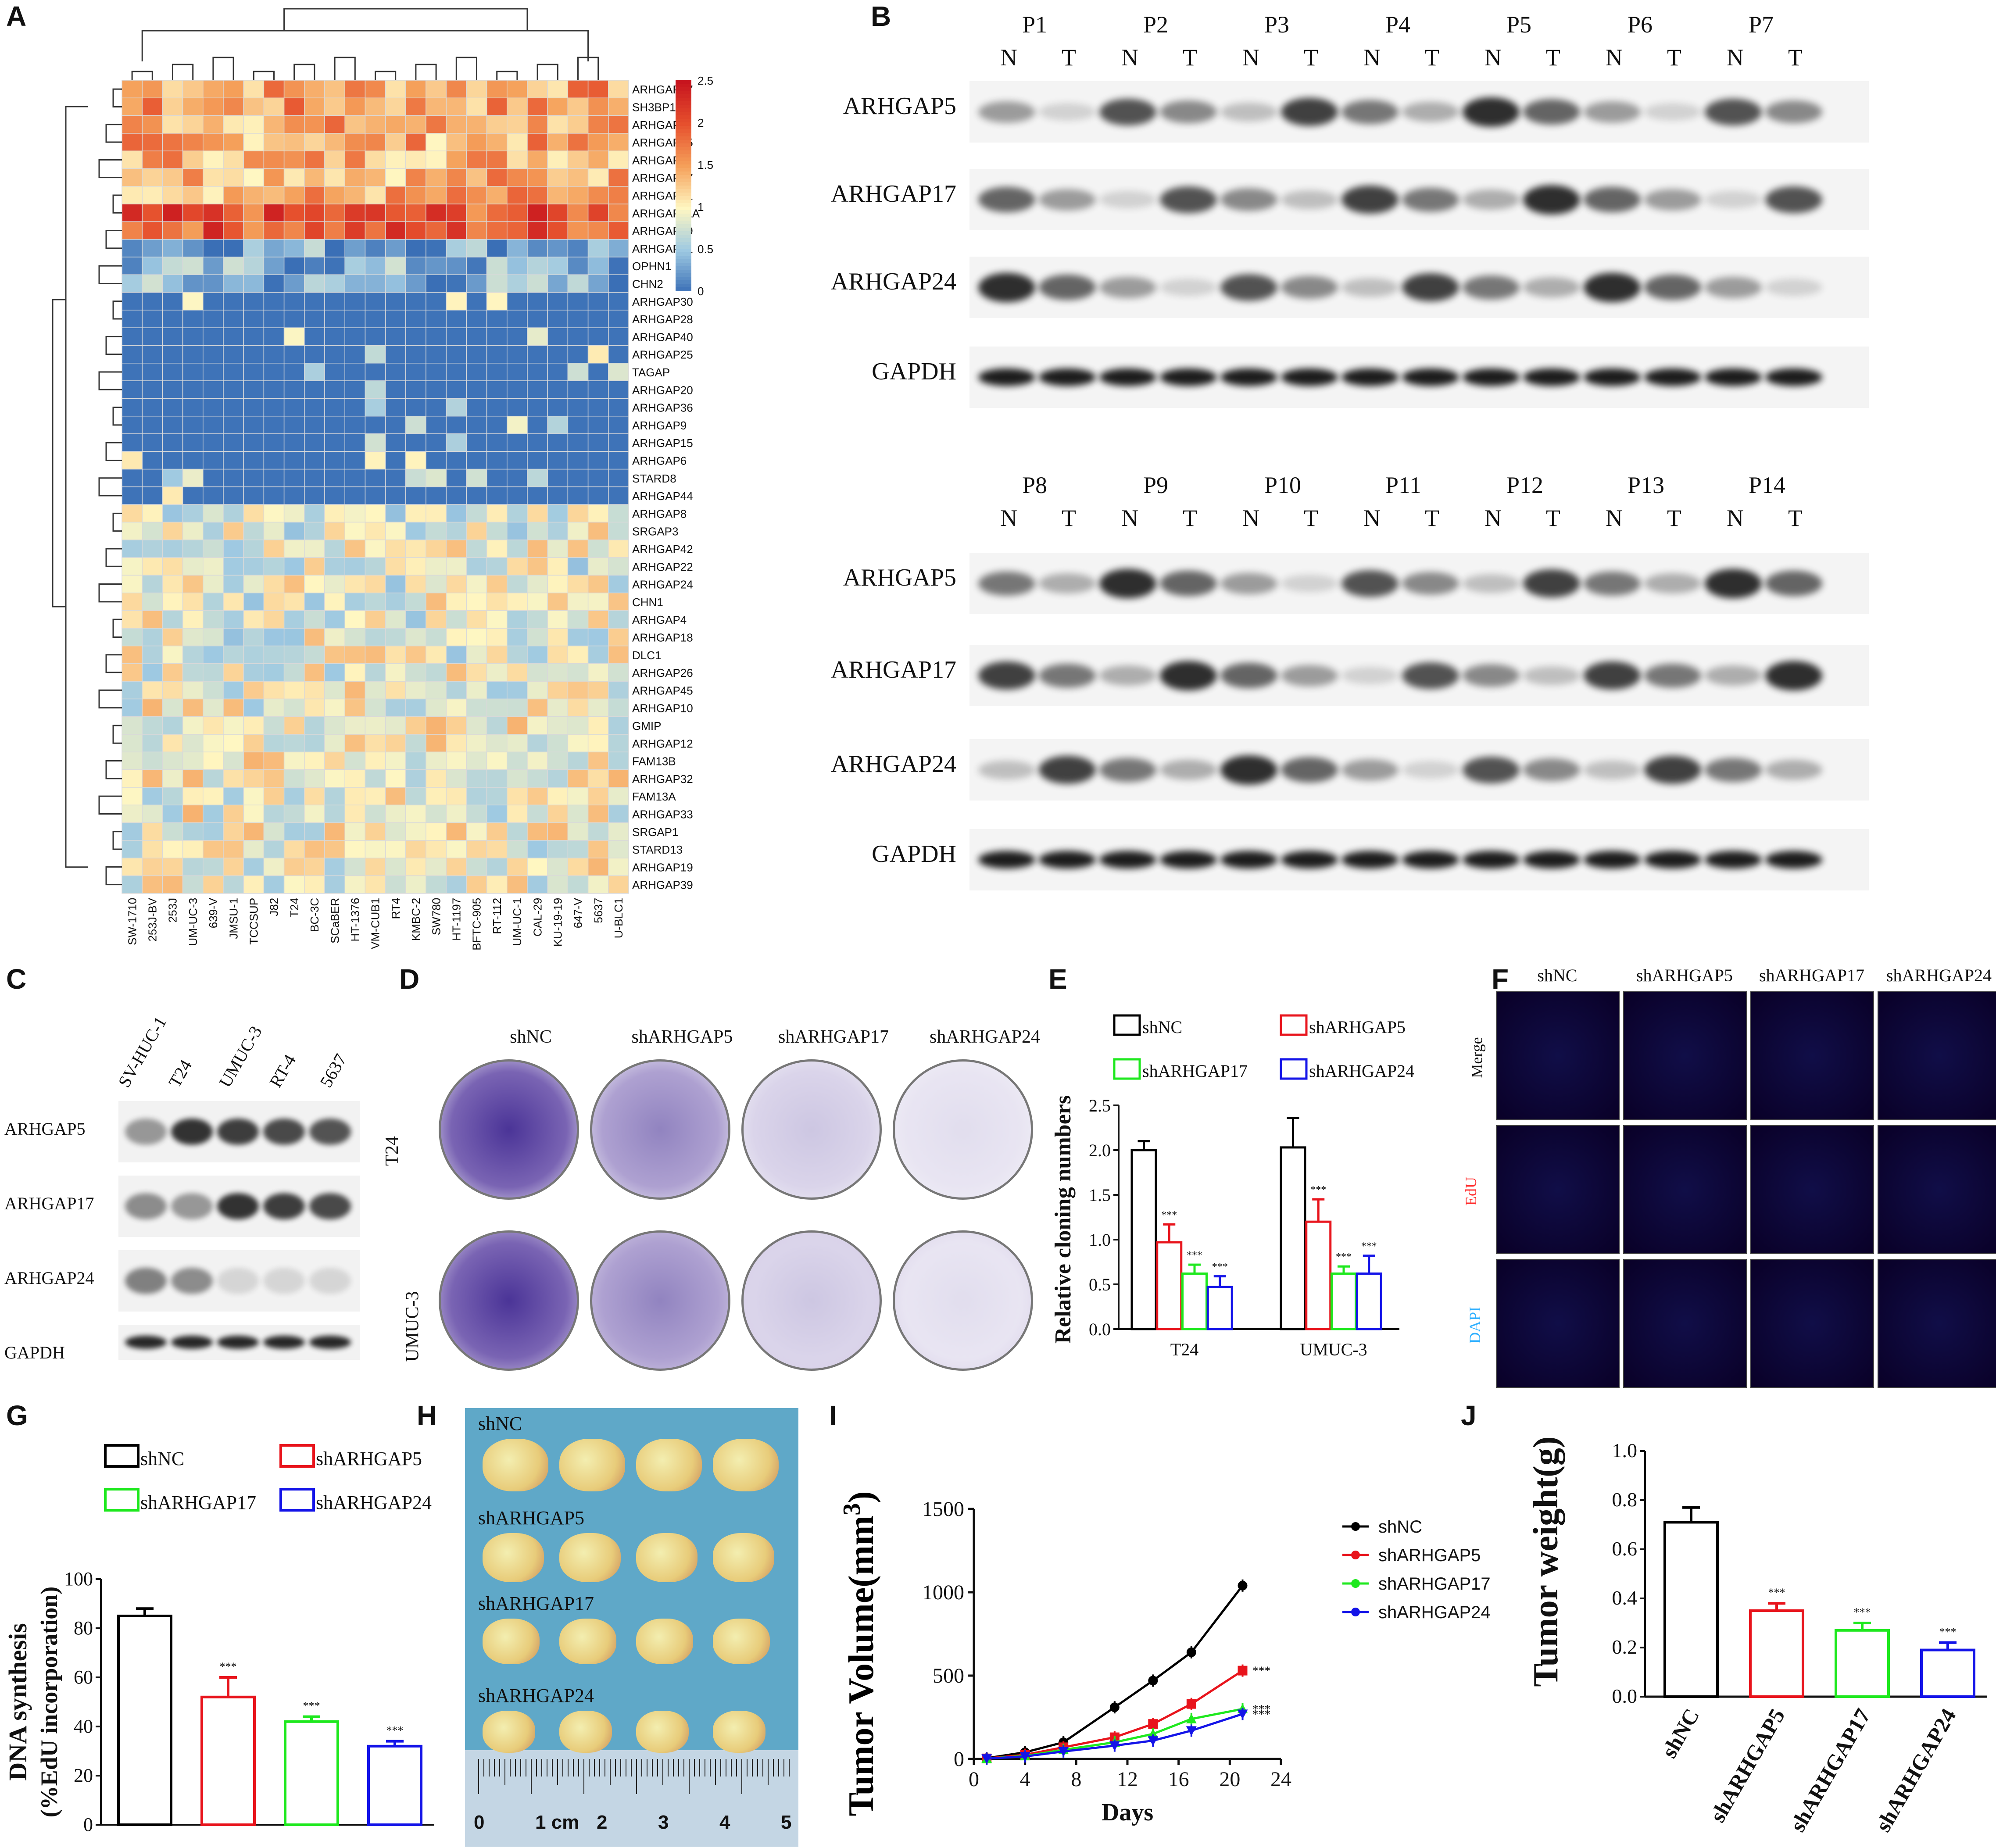 The width and height of the screenshot is (1996, 1848). What do you see at coordinates (1127, 1812) in the screenshot?
I see `x-axis-label: Days` at bounding box center [1127, 1812].